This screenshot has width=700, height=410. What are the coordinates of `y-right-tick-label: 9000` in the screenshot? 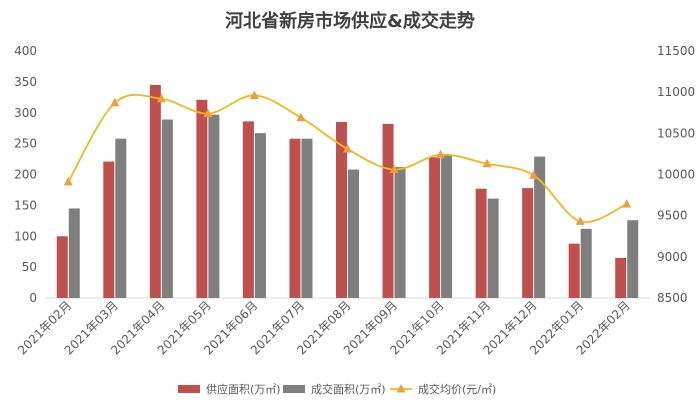 It's located at (672, 257).